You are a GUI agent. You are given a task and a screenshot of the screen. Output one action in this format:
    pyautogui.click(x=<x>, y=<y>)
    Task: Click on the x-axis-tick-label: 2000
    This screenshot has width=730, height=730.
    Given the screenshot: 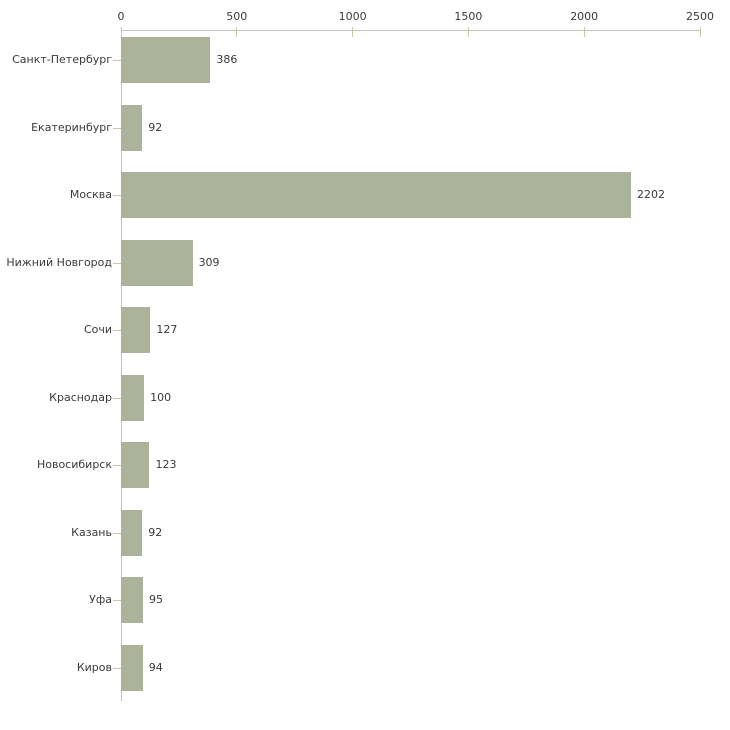 What is the action you would take?
    pyautogui.click(x=584, y=16)
    